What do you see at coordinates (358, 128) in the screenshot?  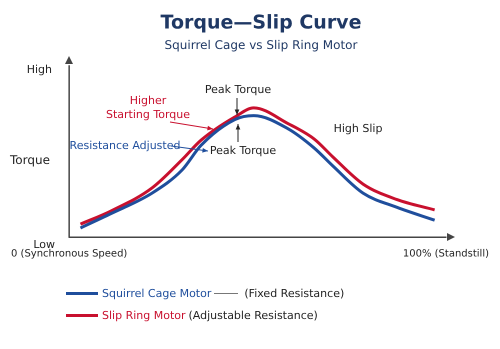 I see `annotation: High Slip` at bounding box center [358, 128].